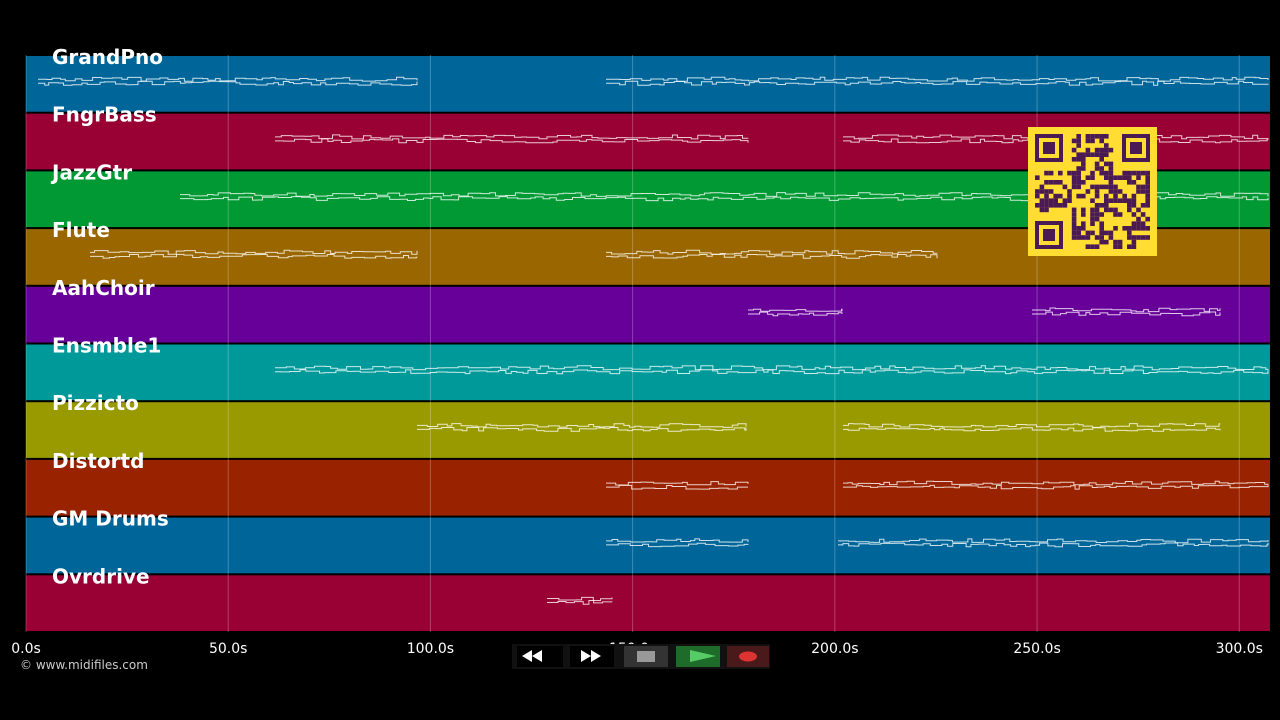  I want to click on track-name: Ovrdrive, so click(101, 576).